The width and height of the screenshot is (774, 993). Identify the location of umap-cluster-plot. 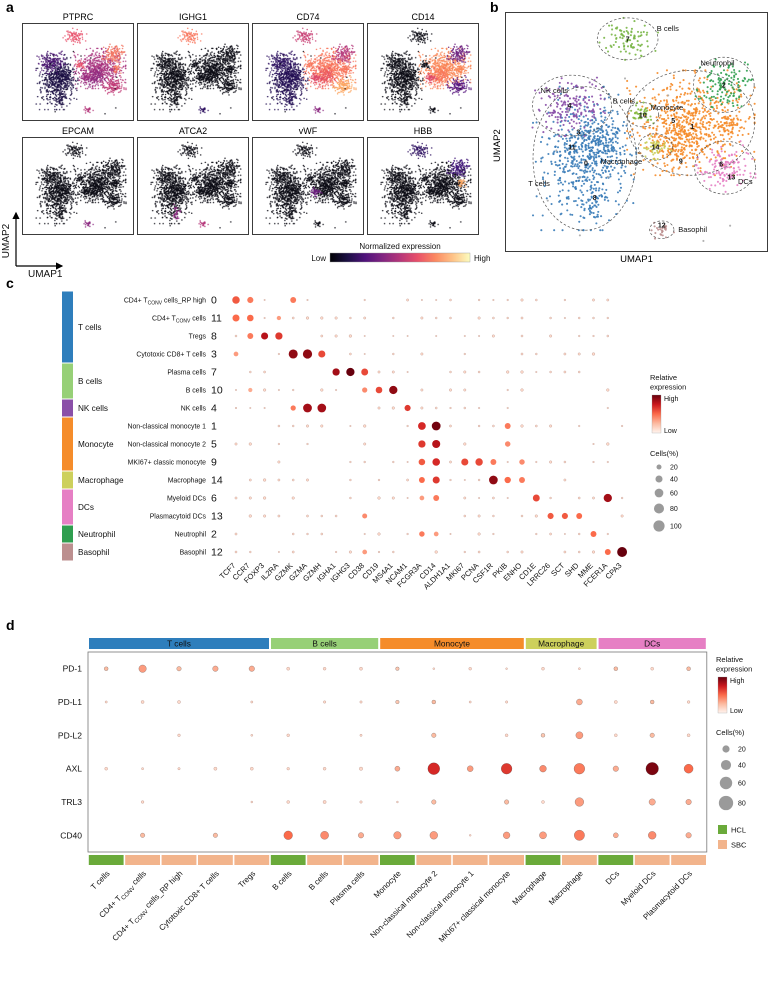
(636, 132).